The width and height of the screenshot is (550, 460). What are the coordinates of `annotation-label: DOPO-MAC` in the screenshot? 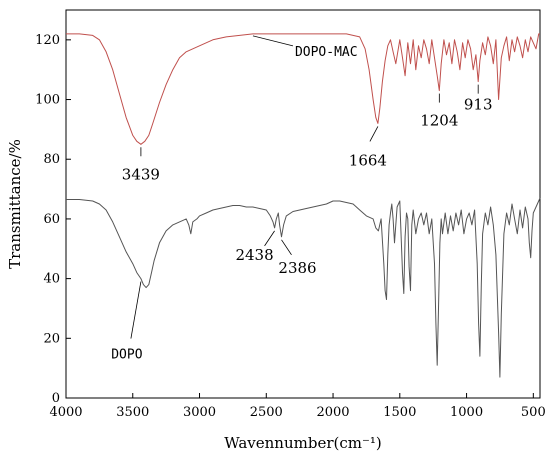 It's located at (326, 52).